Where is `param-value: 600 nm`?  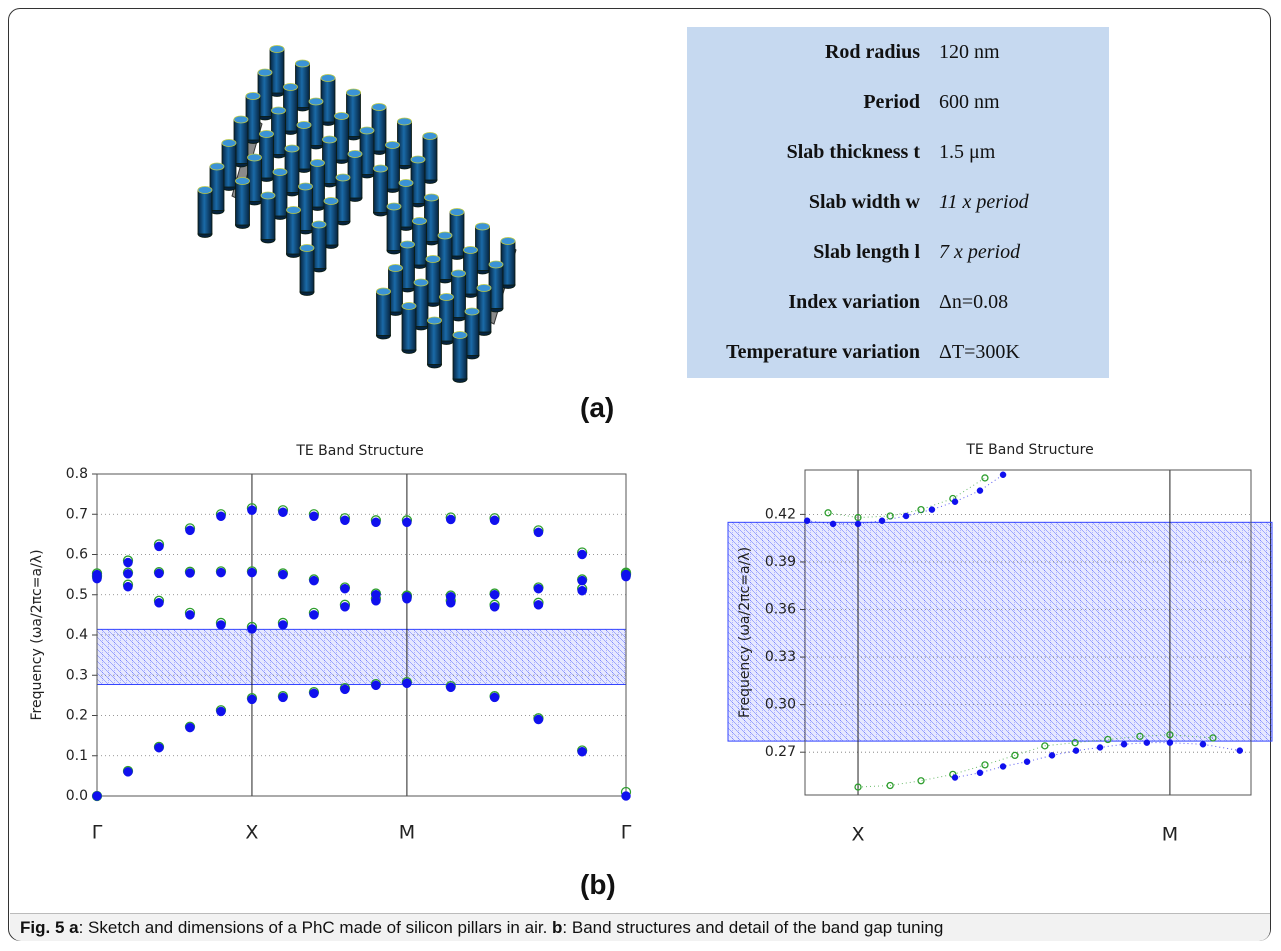 param-value: 600 nm is located at coordinates (969, 101).